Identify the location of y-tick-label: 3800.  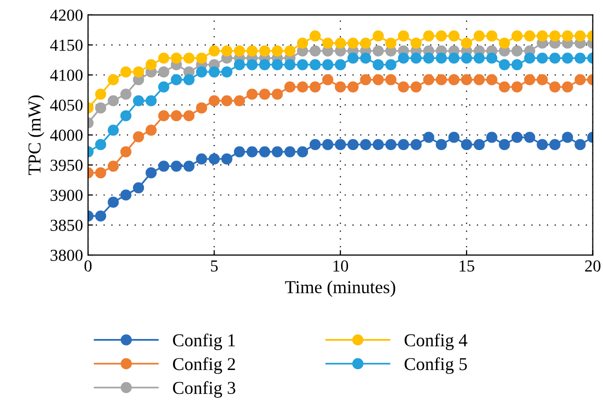
(66, 255).